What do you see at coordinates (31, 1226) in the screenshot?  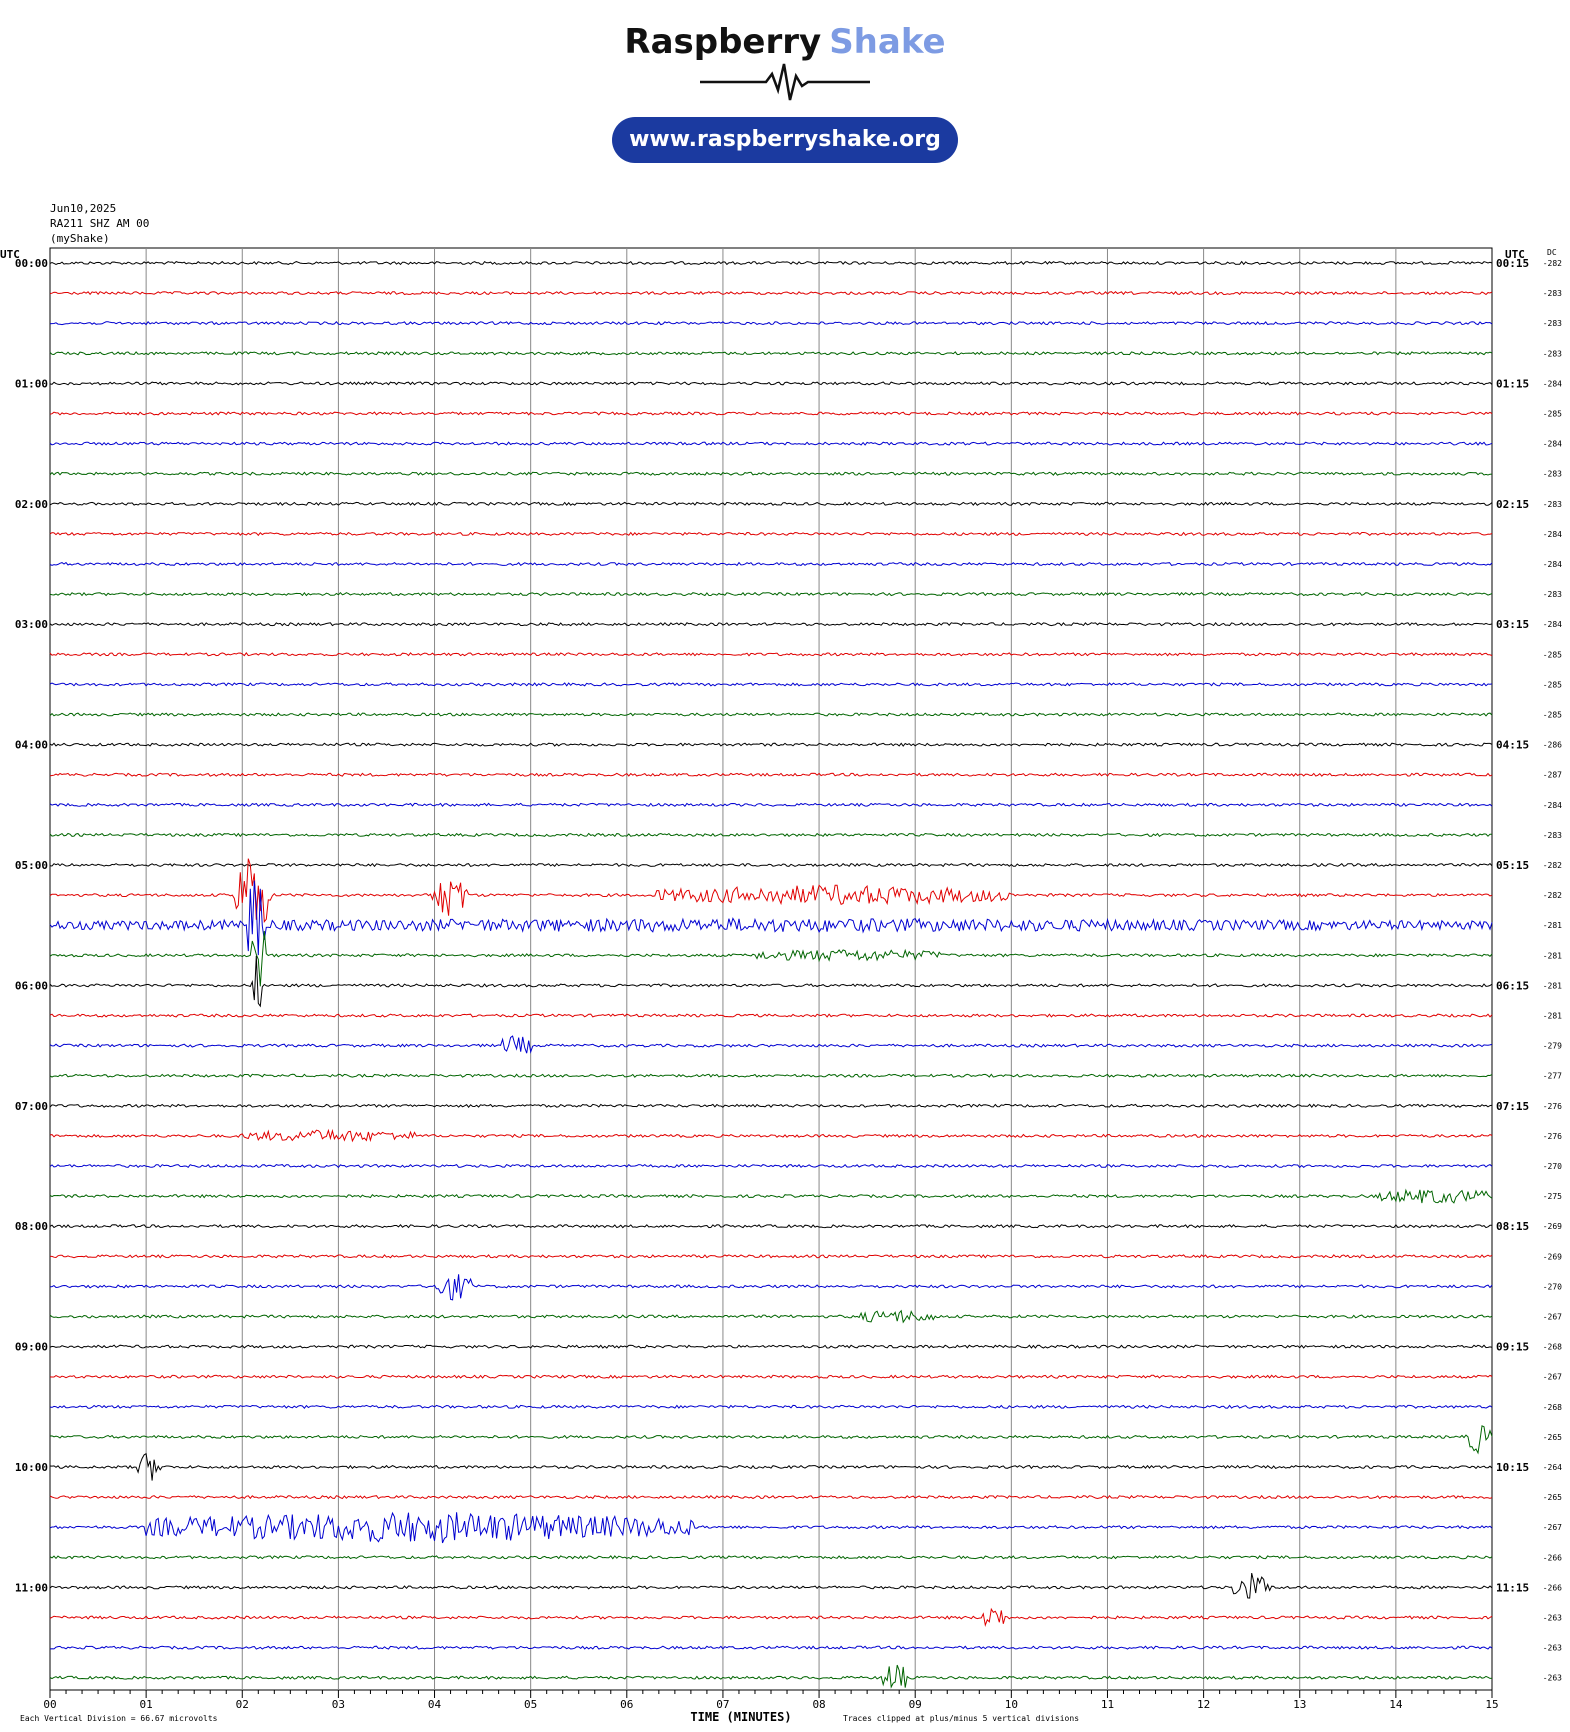 I see `left-hour-label: 08:00` at bounding box center [31, 1226].